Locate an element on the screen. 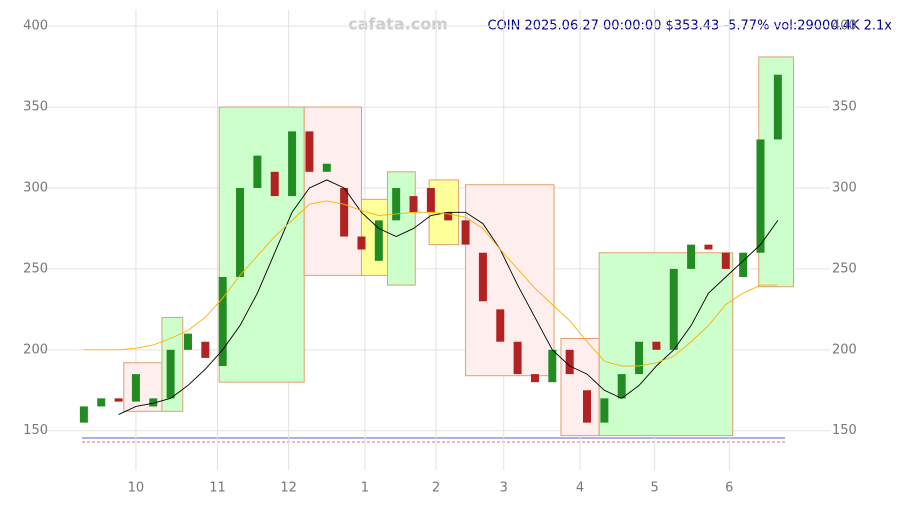 The width and height of the screenshot is (901, 509). x-tick-label: 3 is located at coordinates (504, 488).